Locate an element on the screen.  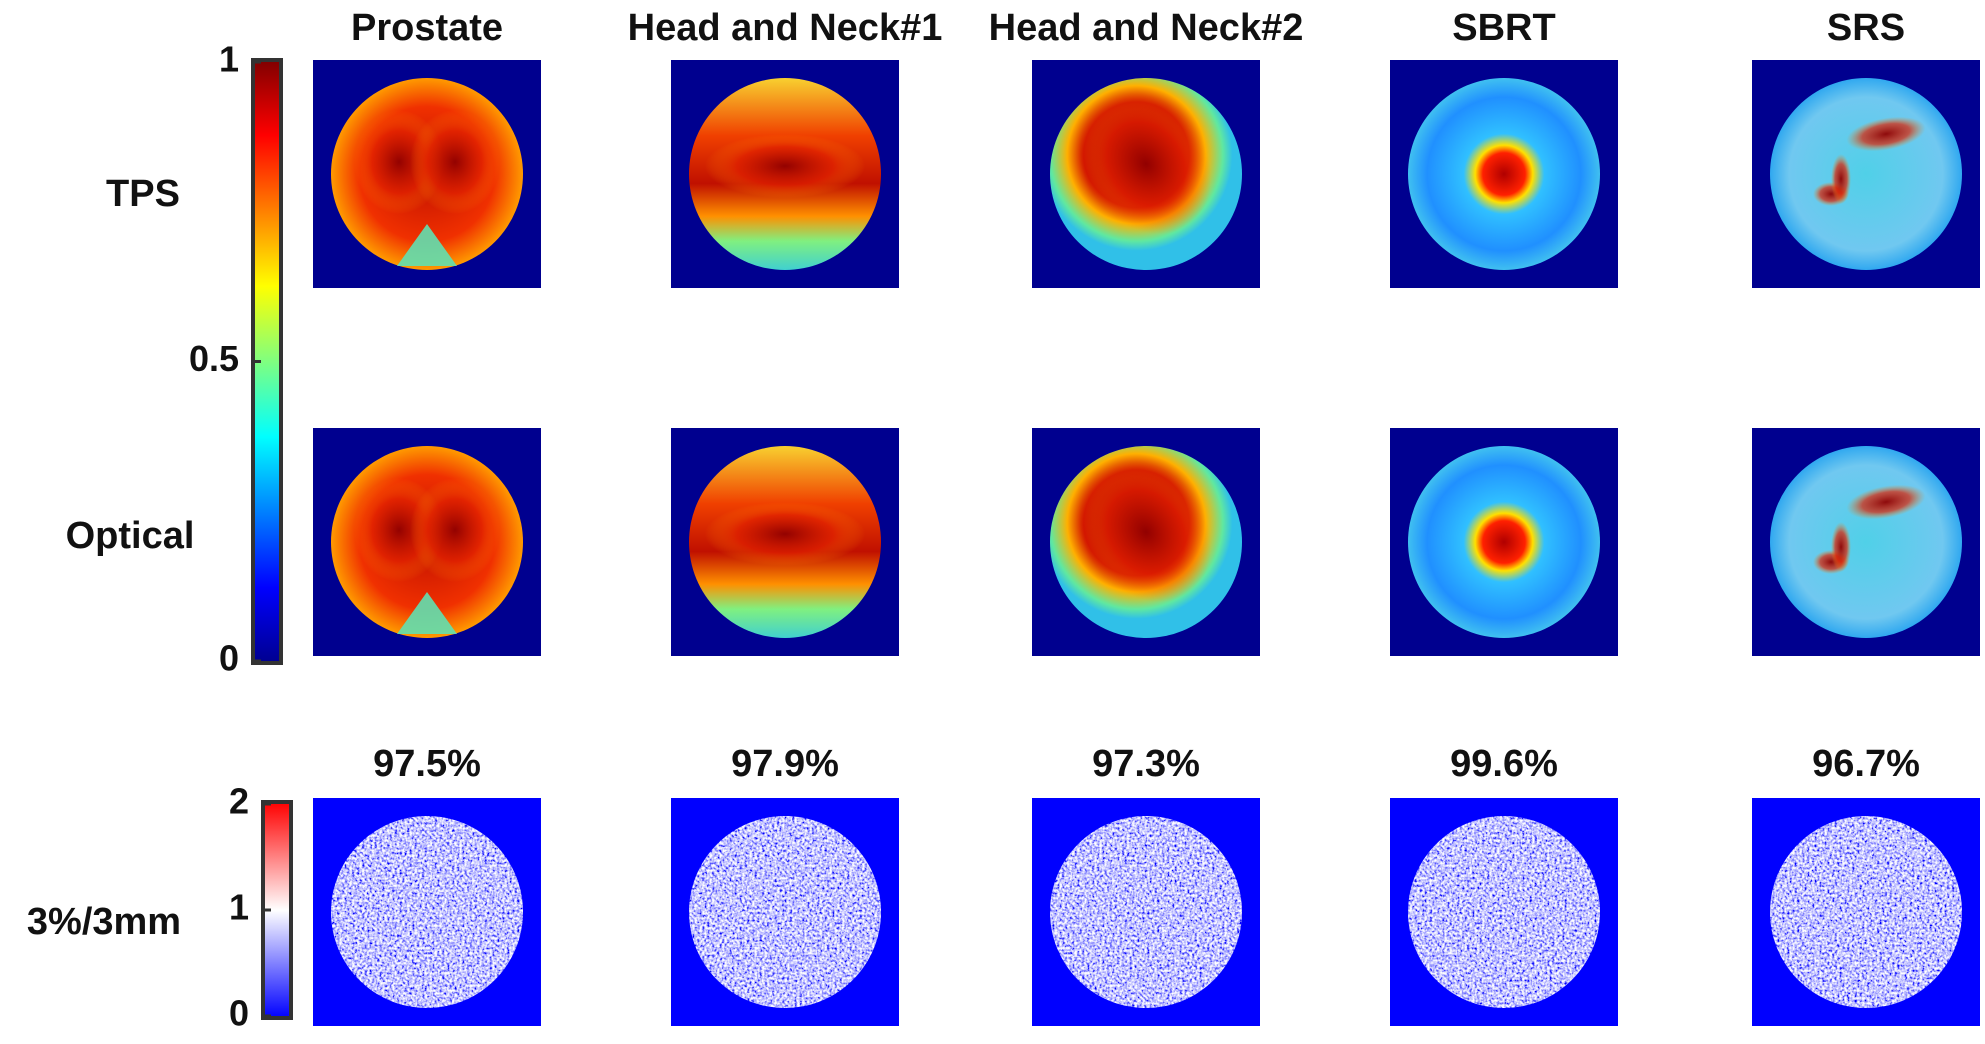
row-label: TPS is located at coordinates (143, 194).